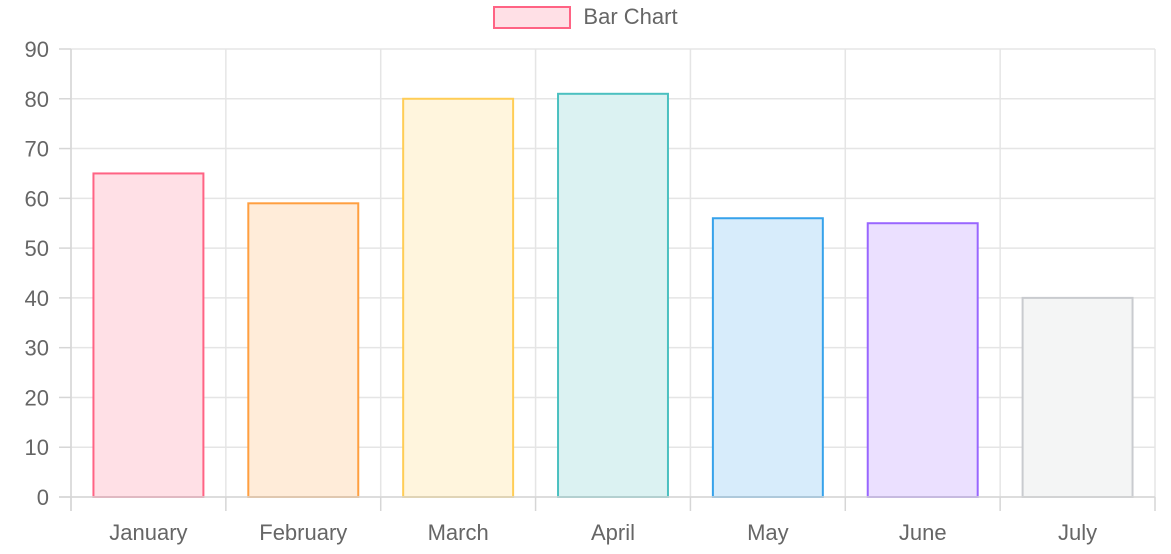 The width and height of the screenshot is (1171, 554). I want to click on x-tick-label: May, so click(768, 532).